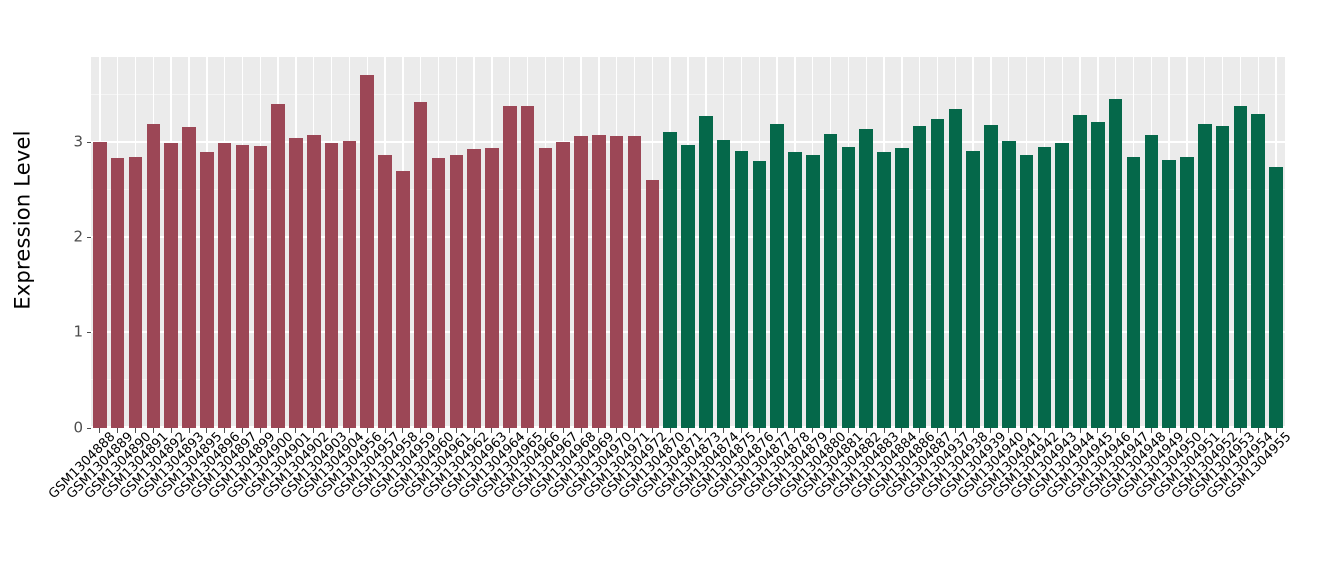  What do you see at coordinates (68, 246) in the screenshot?
I see `y-axis: 0 1 2 3` at bounding box center [68, 246].